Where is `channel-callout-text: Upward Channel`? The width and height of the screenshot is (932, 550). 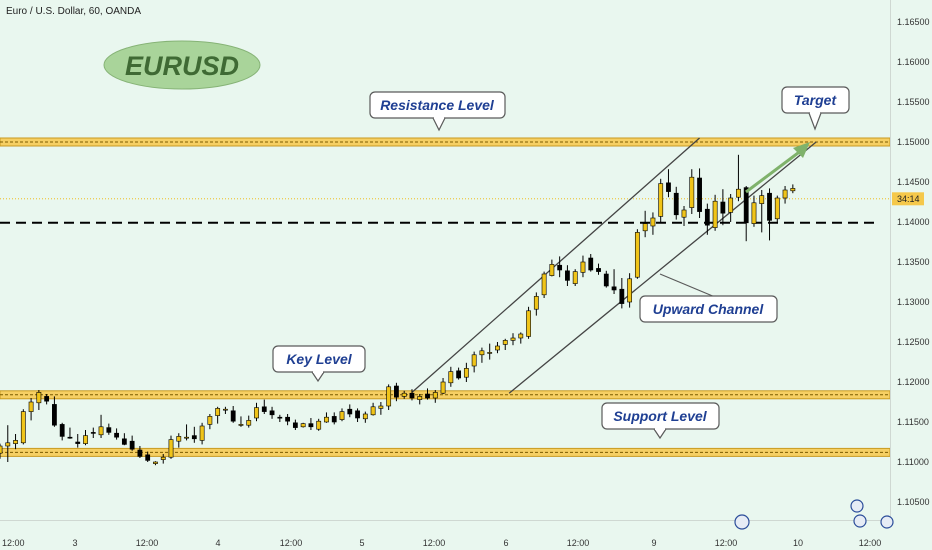
channel-callout-text: Upward Channel is located at coordinates (709, 309).